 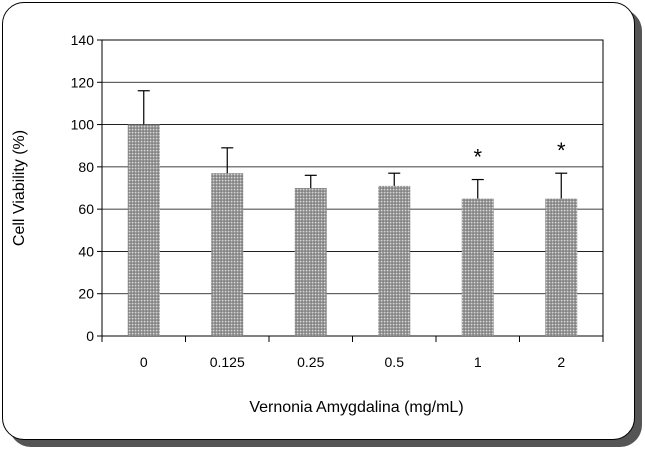 What do you see at coordinates (83, 40) in the screenshot?
I see `y-tick-label: 140` at bounding box center [83, 40].